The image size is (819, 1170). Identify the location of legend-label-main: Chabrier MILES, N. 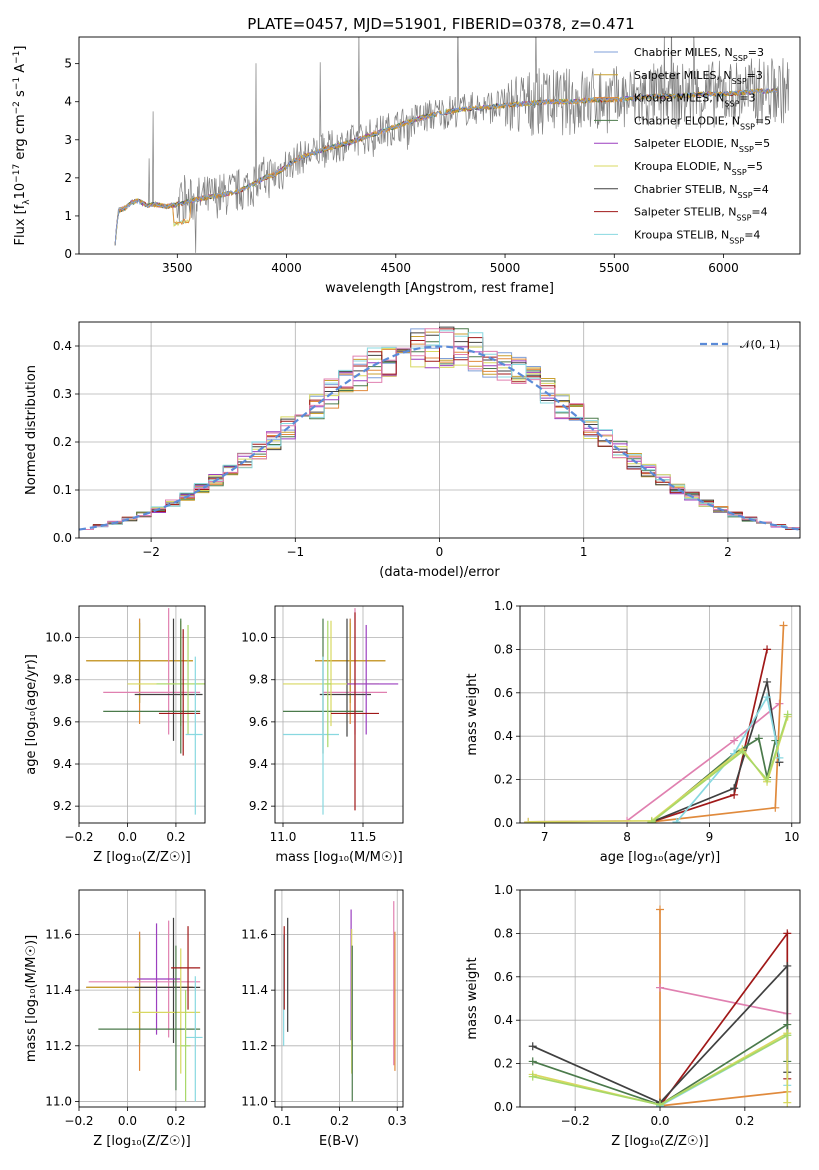
(683, 52).